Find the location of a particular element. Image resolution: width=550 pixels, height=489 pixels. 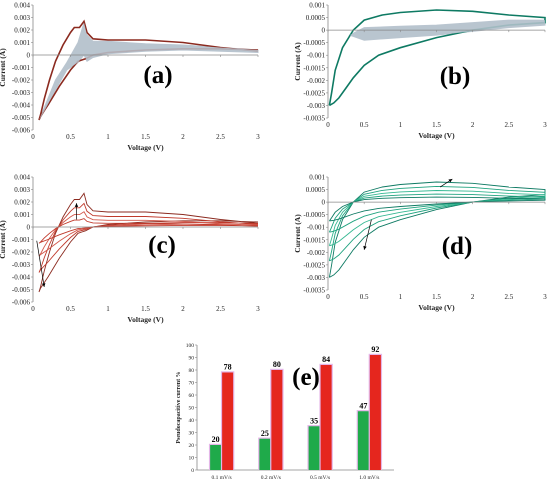

y-tick-label: 70 is located at coordinates (192, 384).